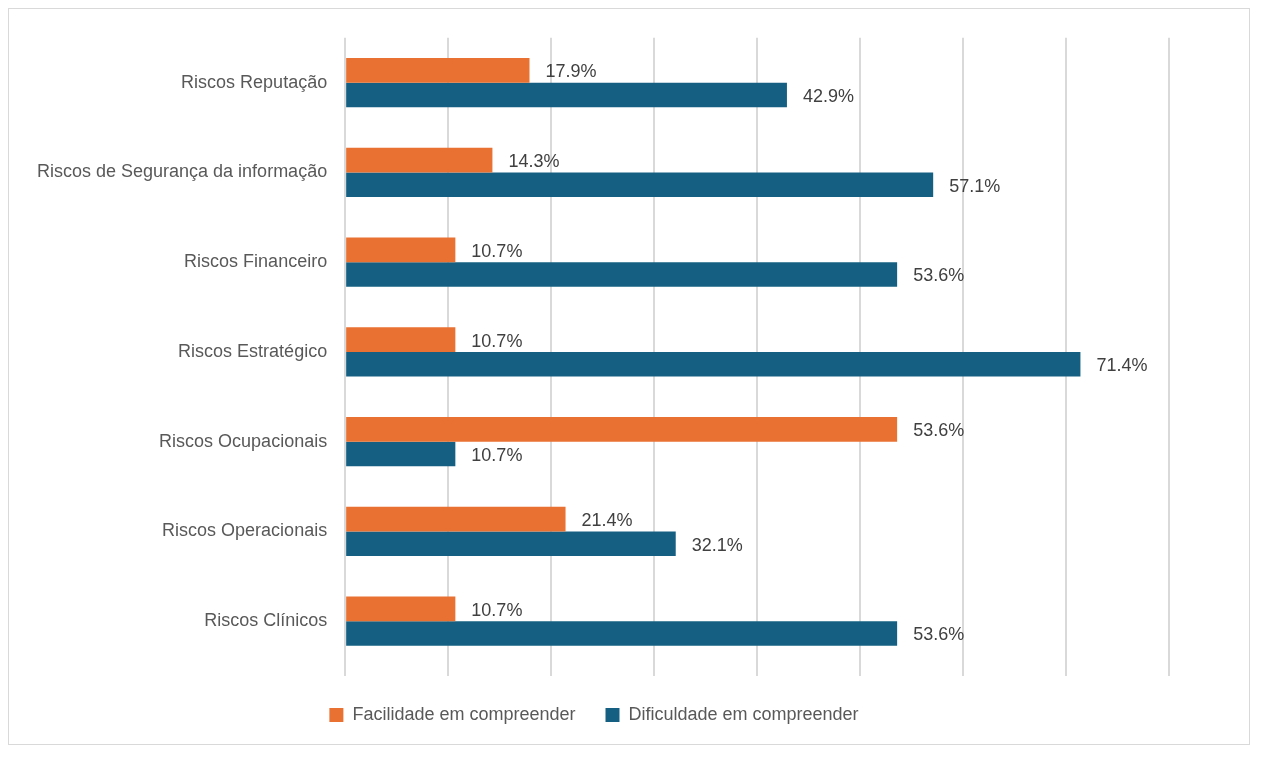 The height and width of the screenshot is (760, 1263). I want to click on data-label: 14.3%, so click(534, 161).